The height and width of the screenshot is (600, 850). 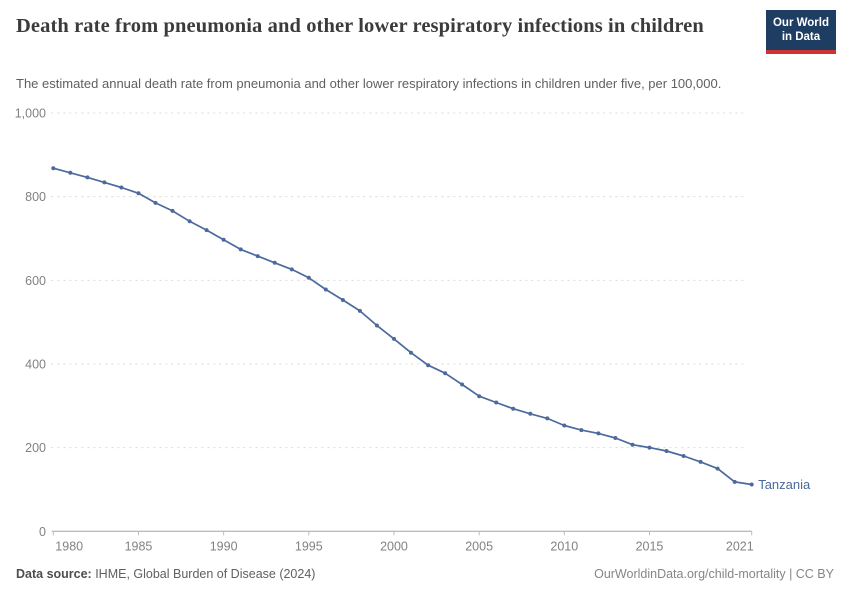 I want to click on data-source-label: Data source:, so click(x=54, y=574).